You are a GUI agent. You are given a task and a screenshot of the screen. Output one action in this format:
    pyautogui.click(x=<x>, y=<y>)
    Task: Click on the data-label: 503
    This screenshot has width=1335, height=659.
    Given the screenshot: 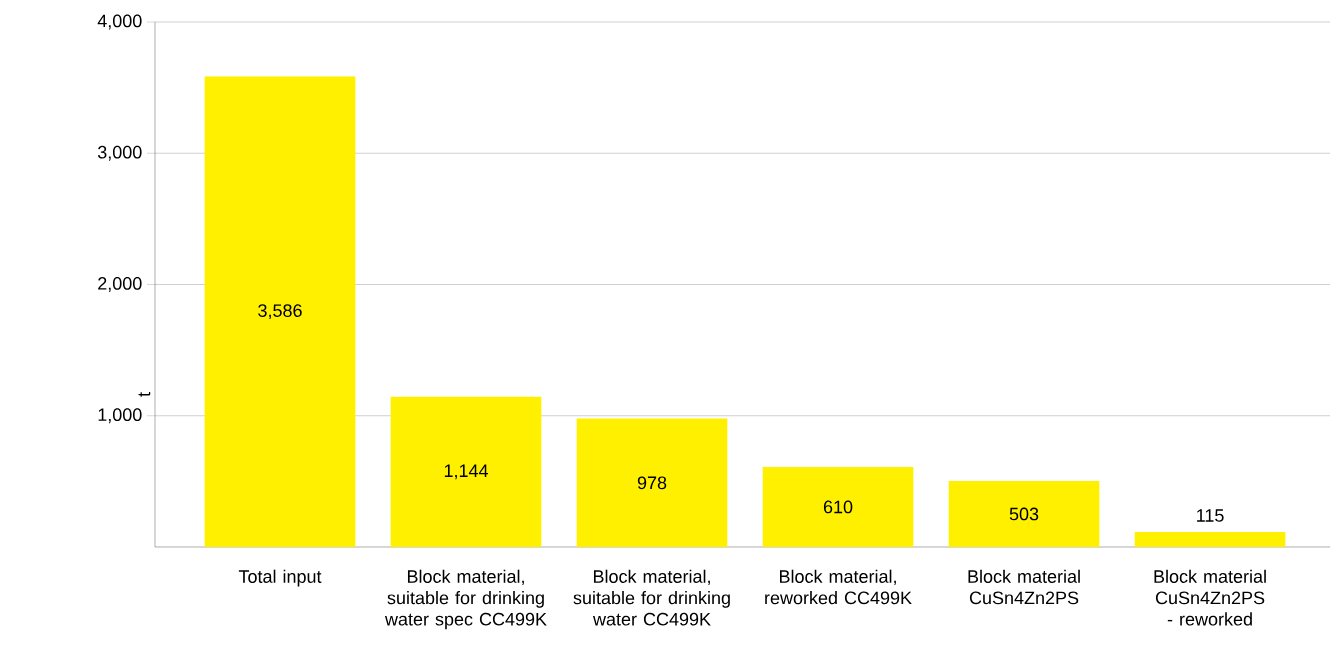 What is the action you would take?
    pyautogui.click(x=1024, y=514)
    